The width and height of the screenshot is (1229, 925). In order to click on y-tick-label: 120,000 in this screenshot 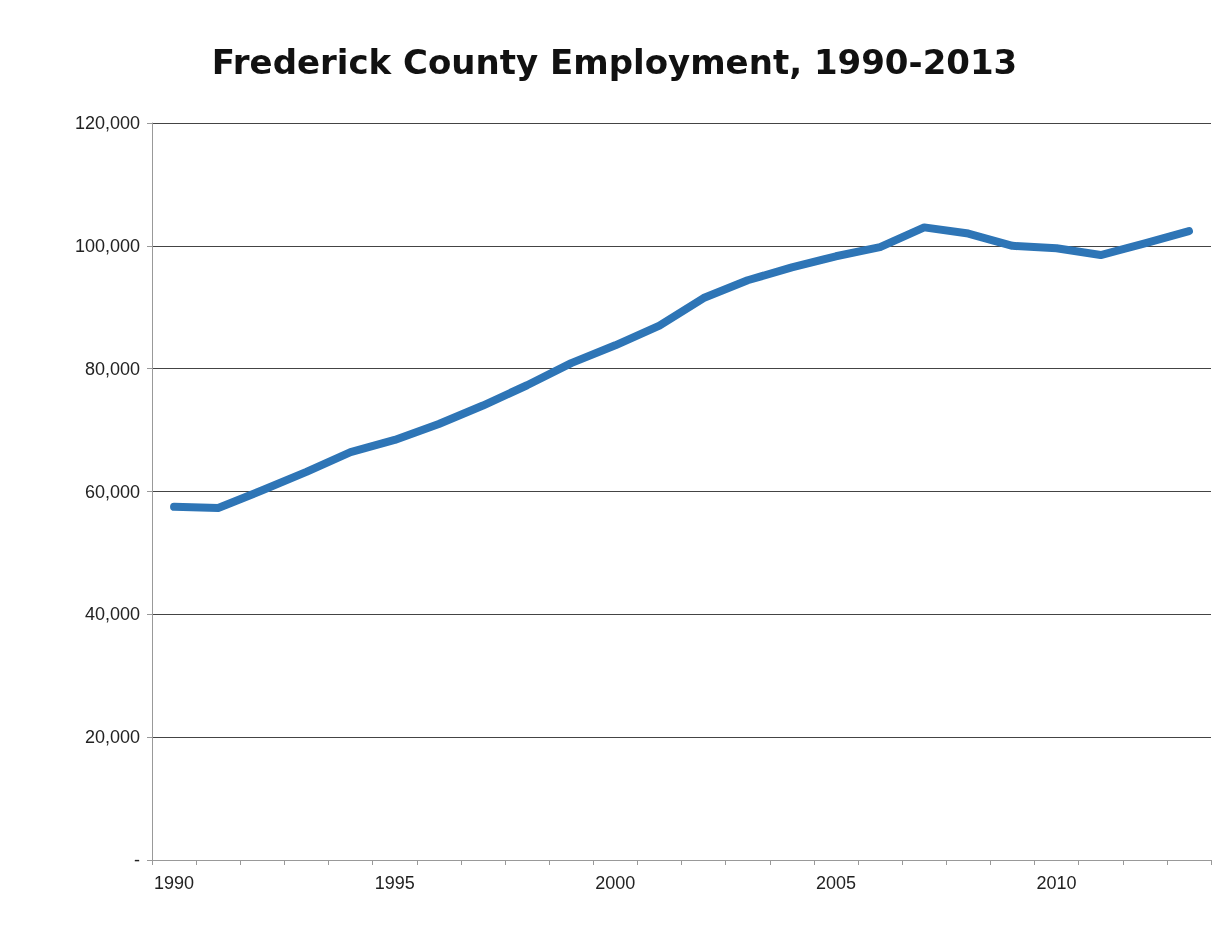, I will do `click(107, 123)`.